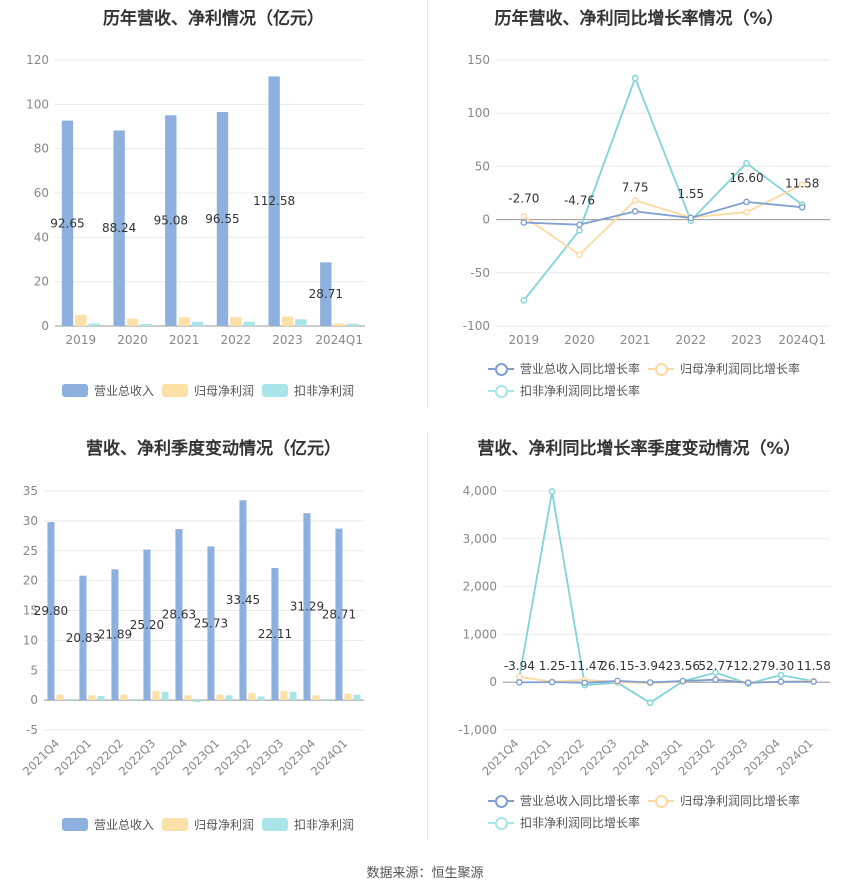  What do you see at coordinates (724, 368) in the screenshot?
I see `legend-np-growth: 归母净利润同比增长率` at bounding box center [724, 368].